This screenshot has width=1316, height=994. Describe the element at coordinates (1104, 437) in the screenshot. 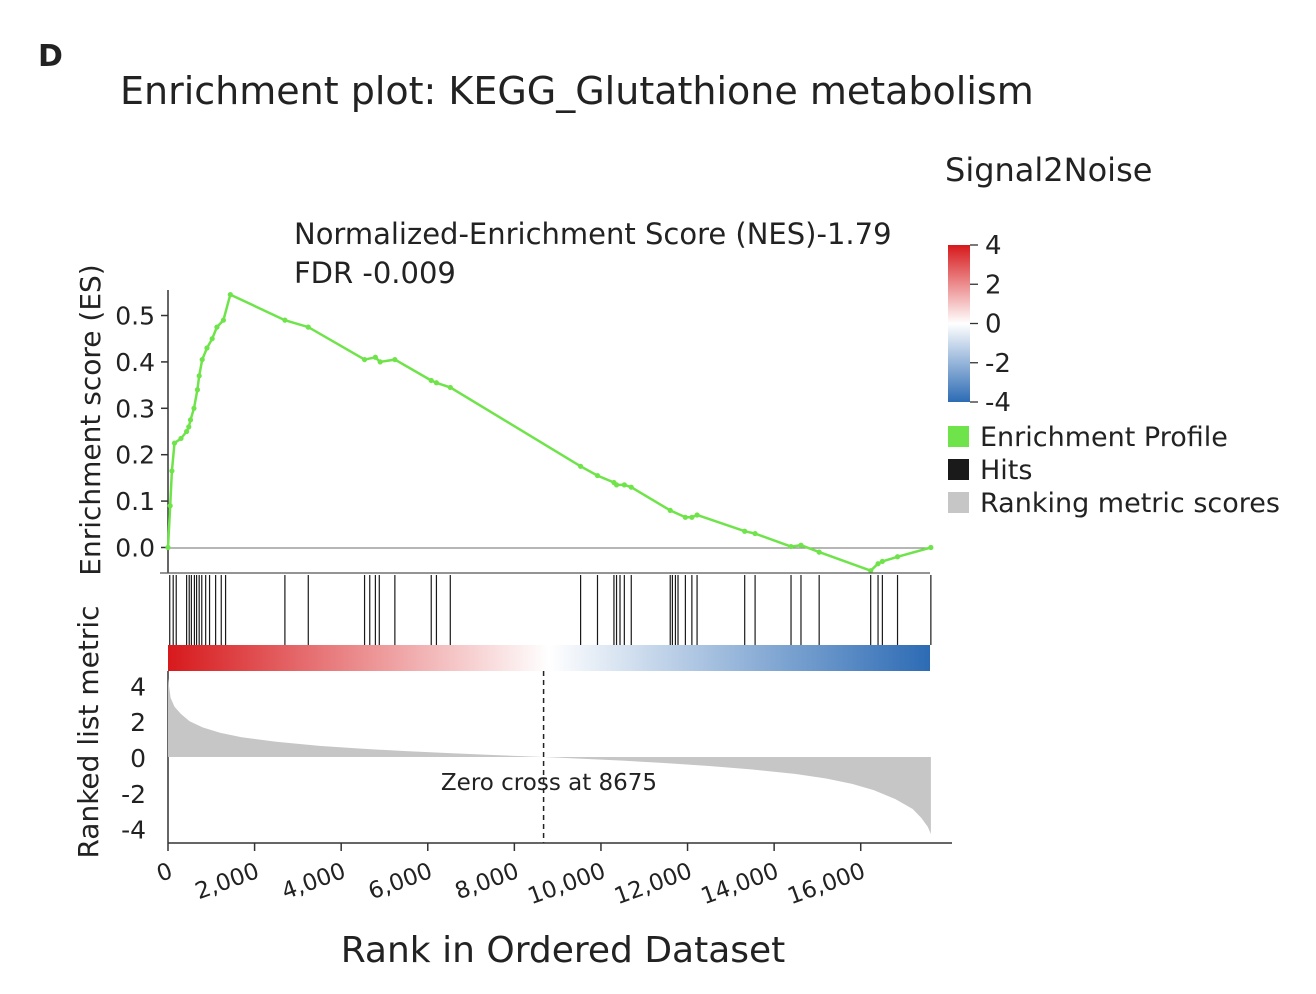

I see `legend-label: Enrichment Profile` at that location.